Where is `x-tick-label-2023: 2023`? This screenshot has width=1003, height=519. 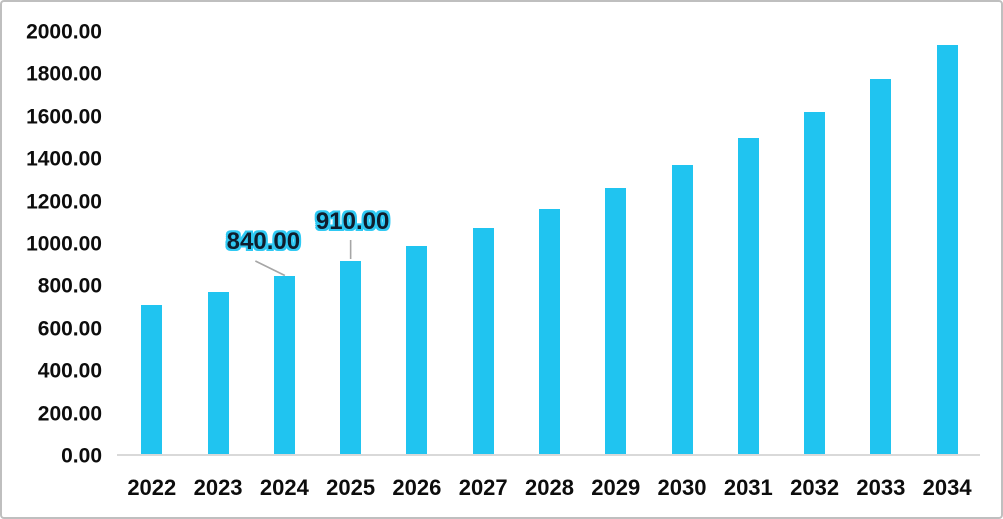
x-tick-label-2023: 2023 is located at coordinates (218, 487).